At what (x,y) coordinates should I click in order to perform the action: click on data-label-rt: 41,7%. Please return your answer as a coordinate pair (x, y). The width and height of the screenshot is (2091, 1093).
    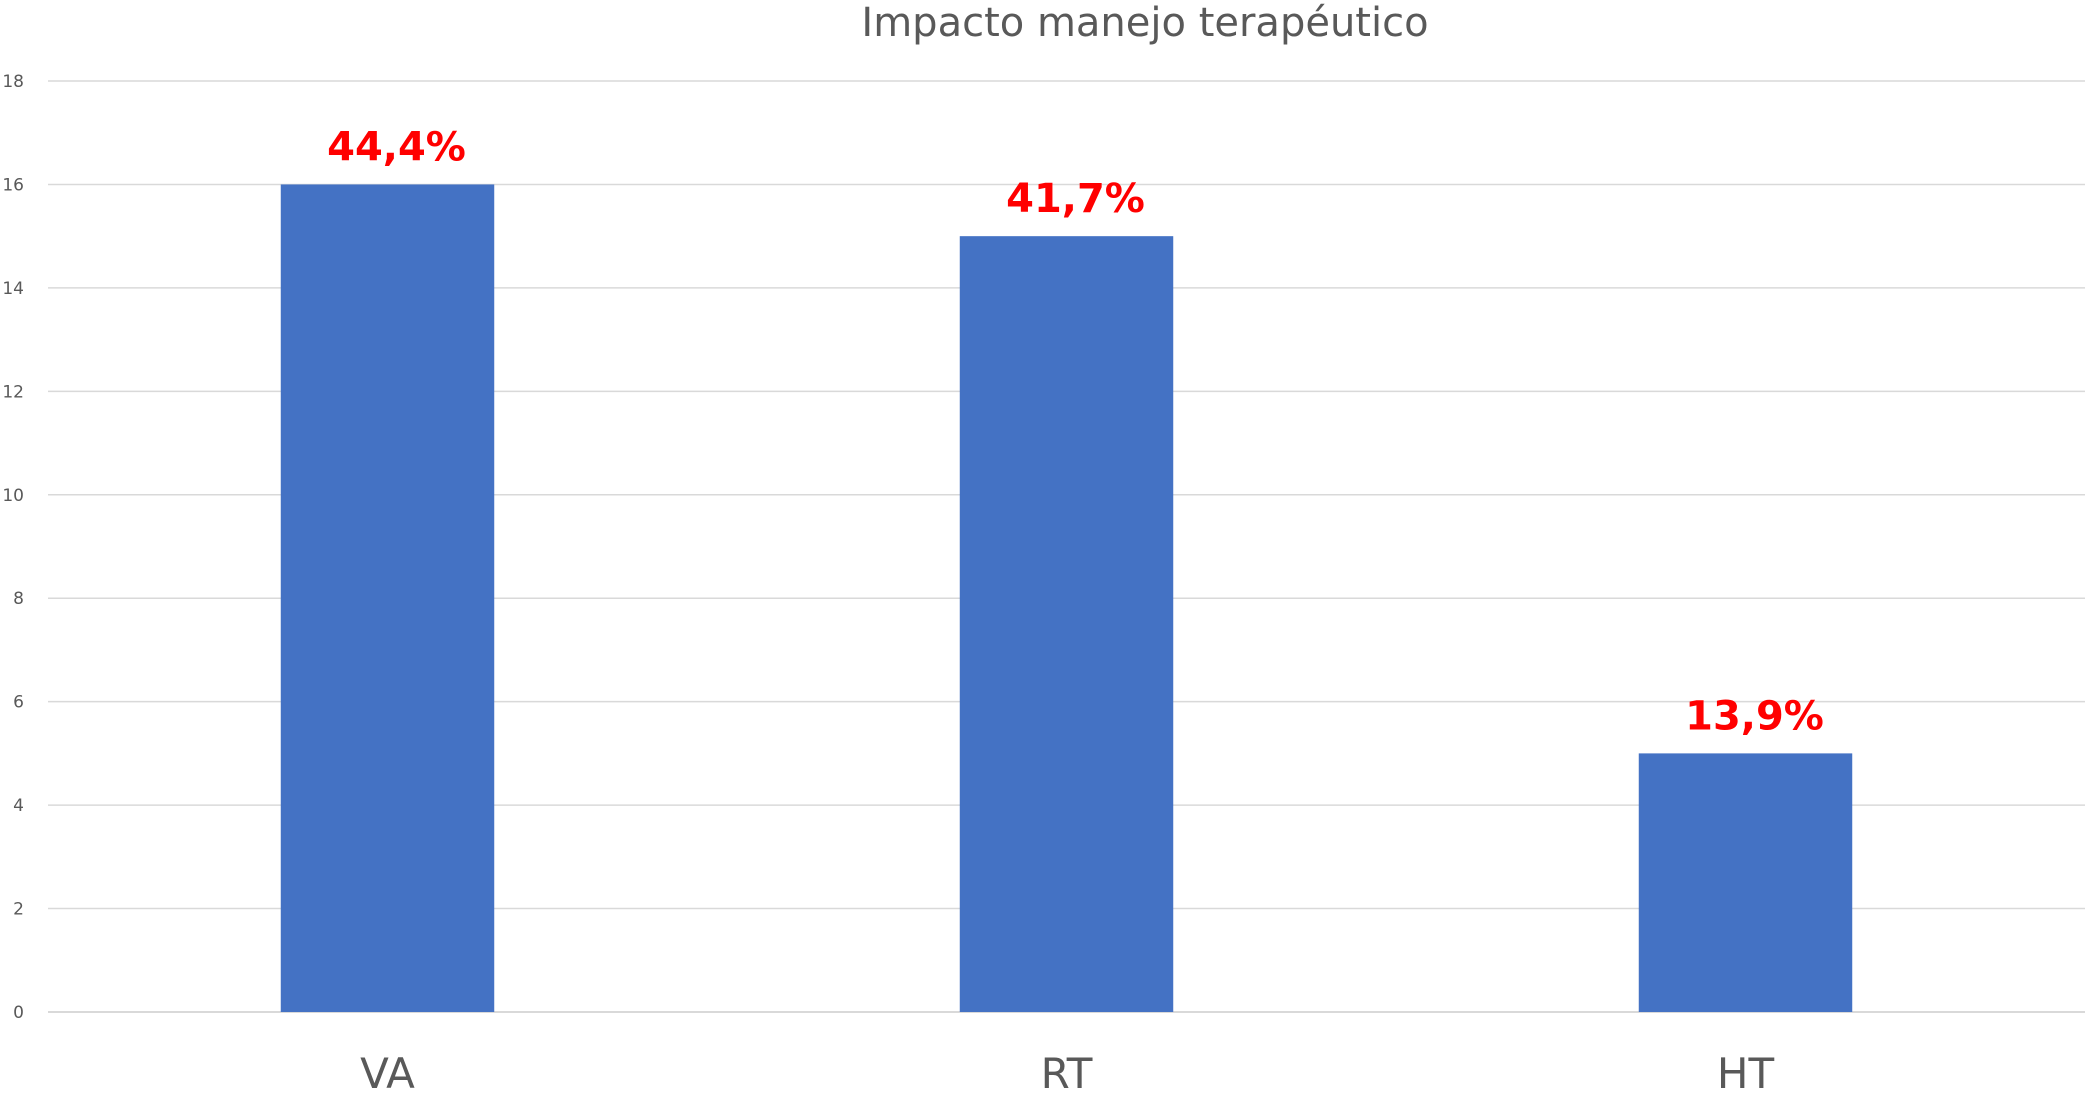
    Looking at the image, I should click on (1075, 199).